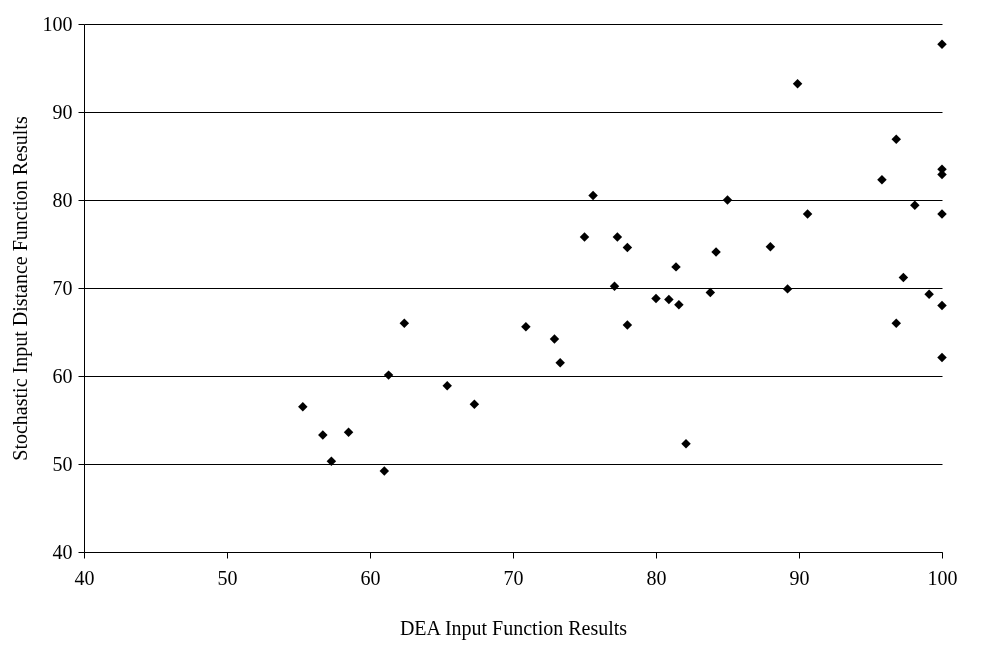  I want to click on y-tick-label: 100, so click(57, 23).